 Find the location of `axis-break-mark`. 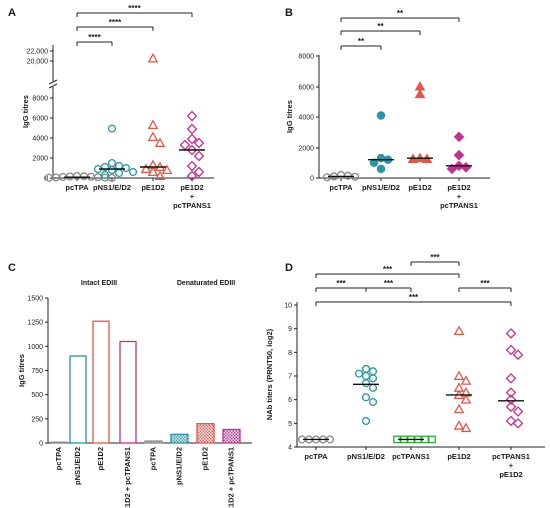

axis-break-mark is located at coordinates (53, 82).